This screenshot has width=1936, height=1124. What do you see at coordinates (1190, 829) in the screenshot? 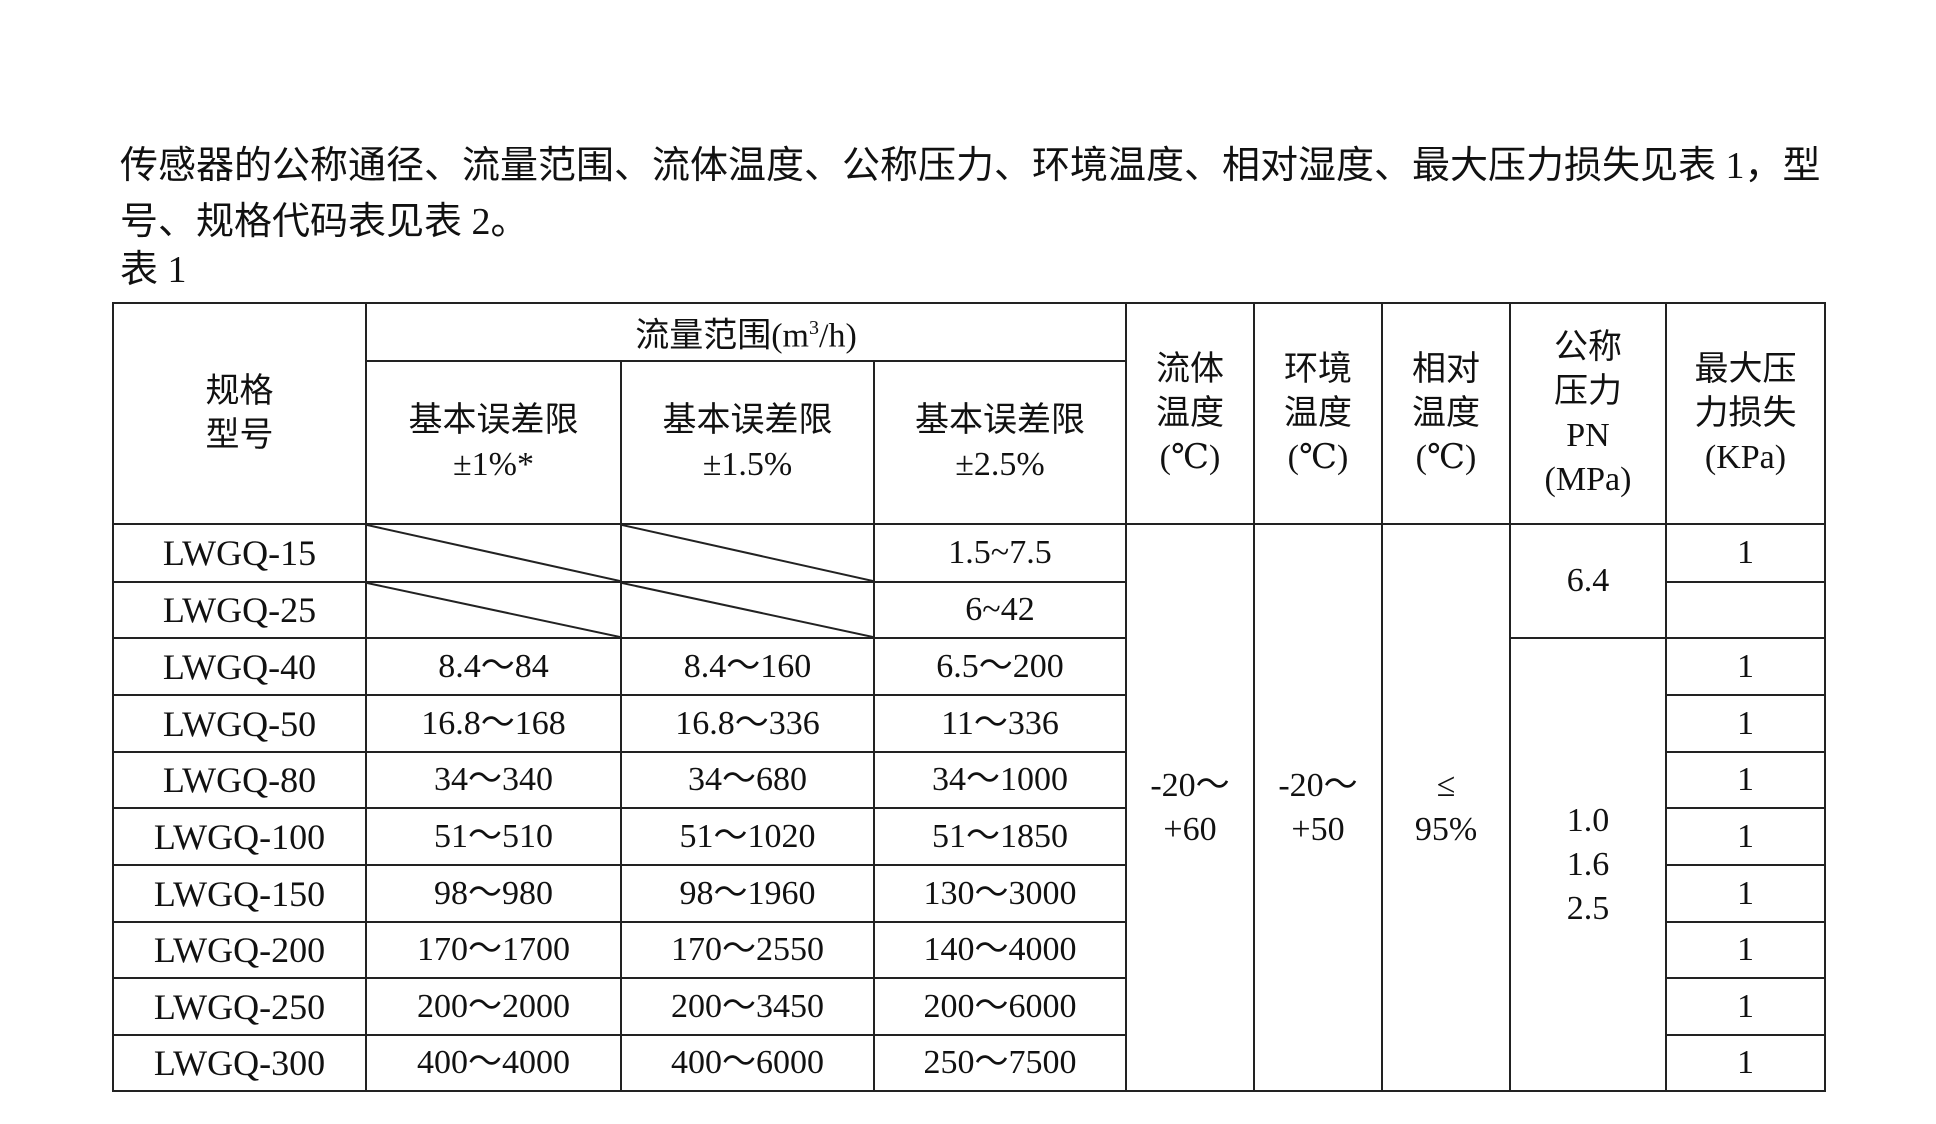
I see `fluid-temp-cell-line: +60` at bounding box center [1190, 829].